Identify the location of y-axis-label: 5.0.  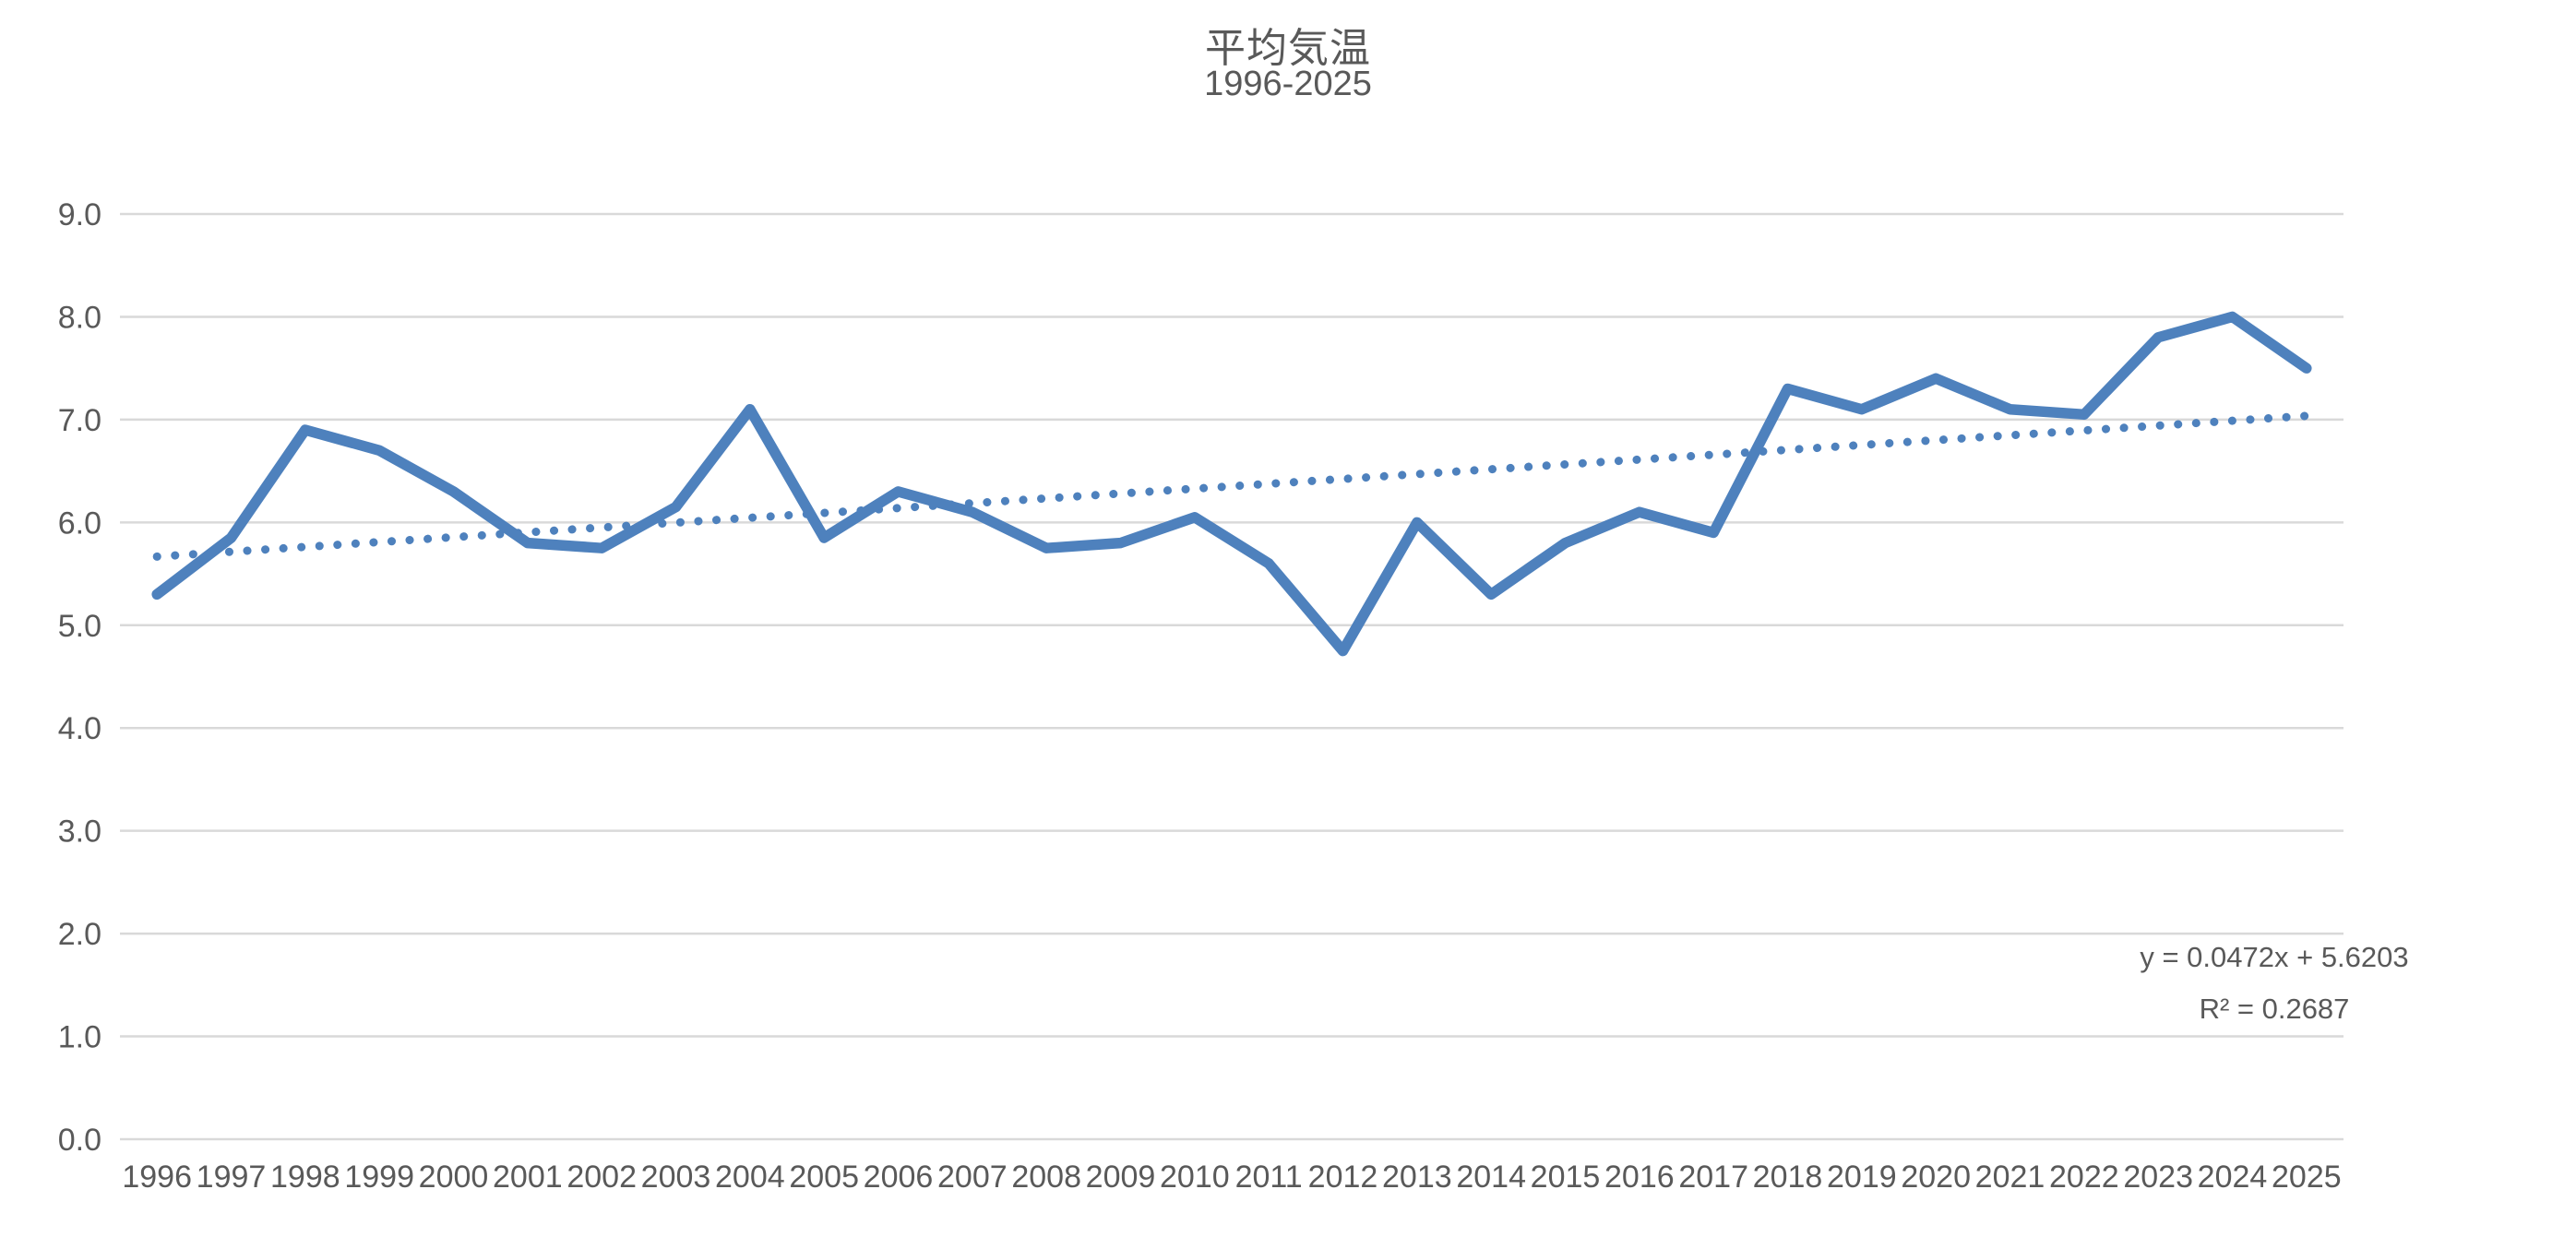
(79, 626).